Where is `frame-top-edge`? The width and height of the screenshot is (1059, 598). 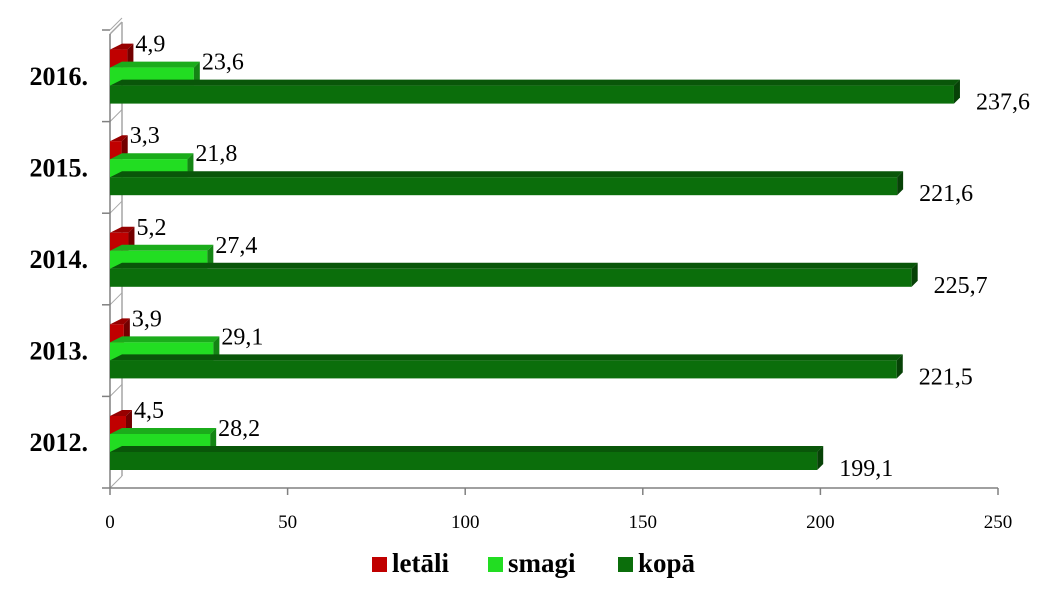
frame-top-edge is located at coordinates (116, 28).